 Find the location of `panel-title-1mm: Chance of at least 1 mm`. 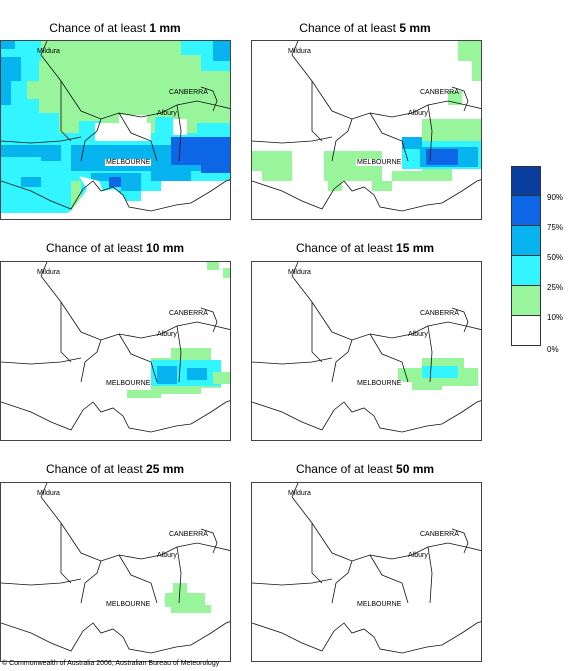

panel-title-1mm: Chance of at least 1 mm is located at coordinates (117, 28).